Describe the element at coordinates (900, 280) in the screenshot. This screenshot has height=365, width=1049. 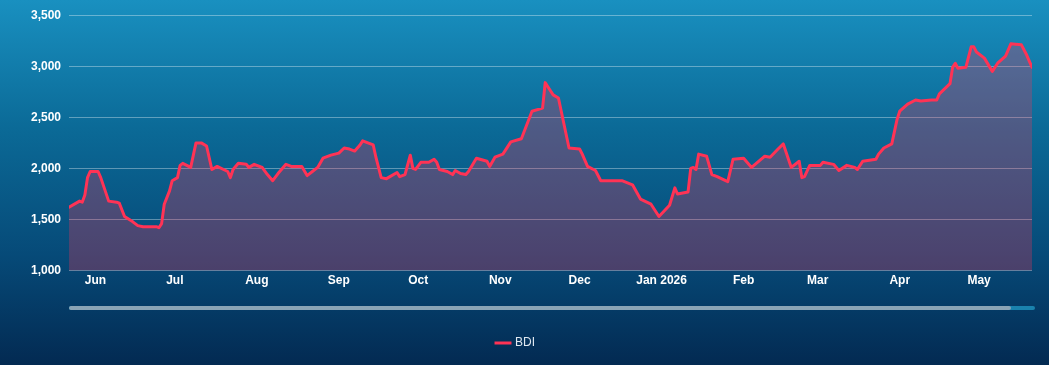
I see `x-tick-label: Apr` at that location.